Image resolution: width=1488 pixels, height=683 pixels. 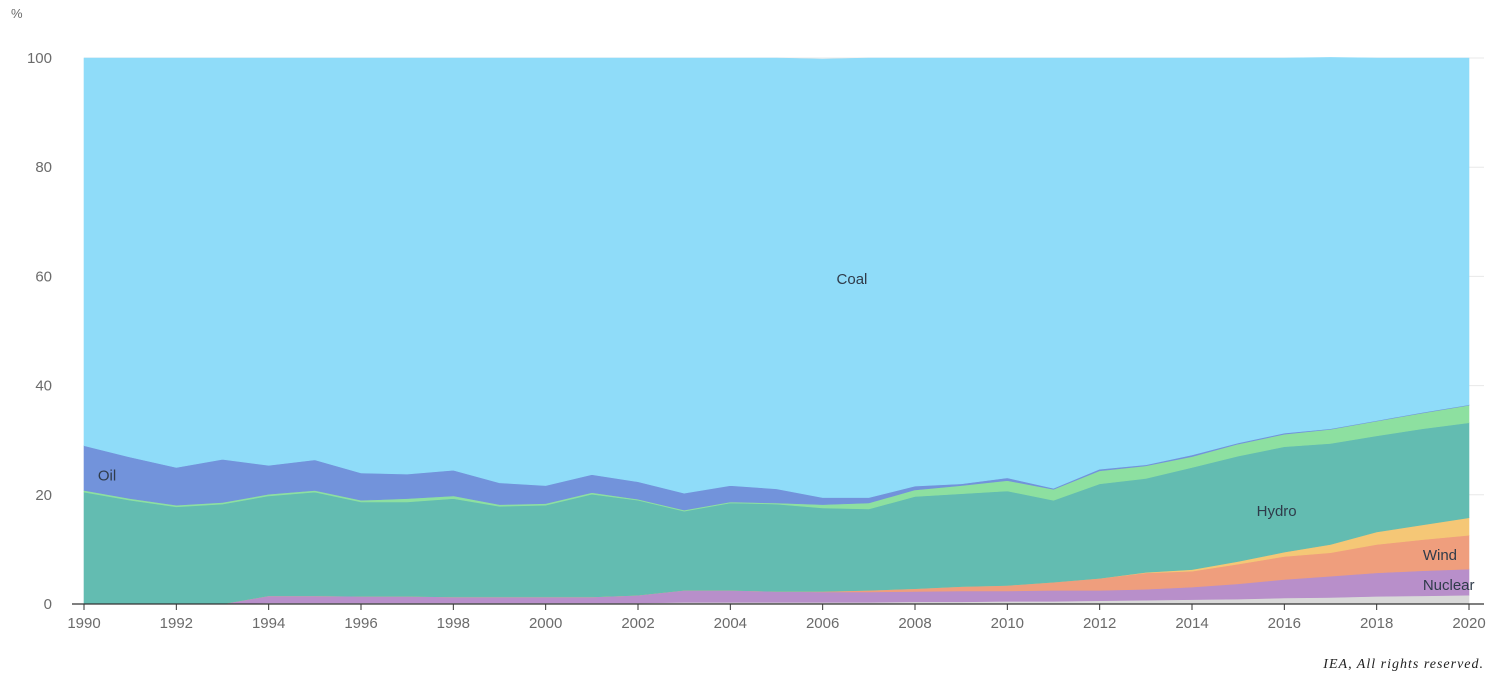 I want to click on y-tick-label: 80, so click(x=43, y=167).